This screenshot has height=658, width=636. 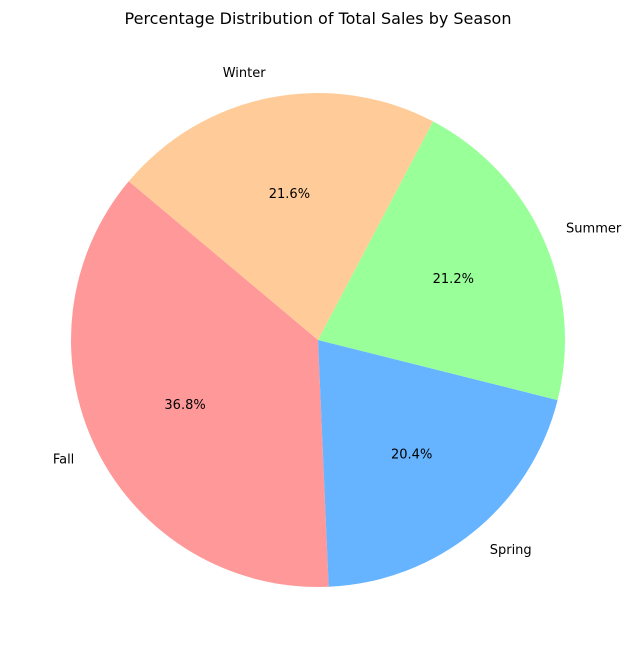 What do you see at coordinates (453, 279) in the screenshot?
I see `pie-pct-label-summer: 21.2%` at bounding box center [453, 279].